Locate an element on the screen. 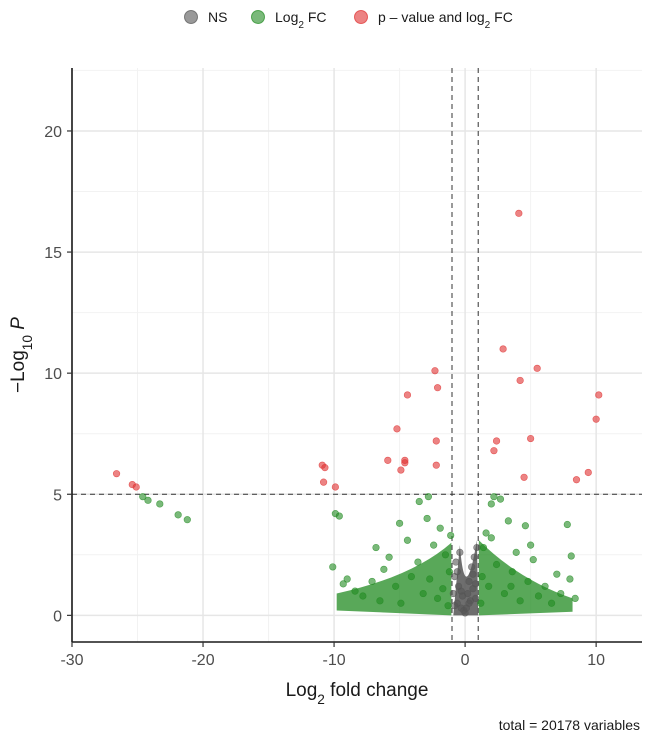 The width and height of the screenshot is (646, 736). log2fc-density-right is located at coordinates (525, 578).